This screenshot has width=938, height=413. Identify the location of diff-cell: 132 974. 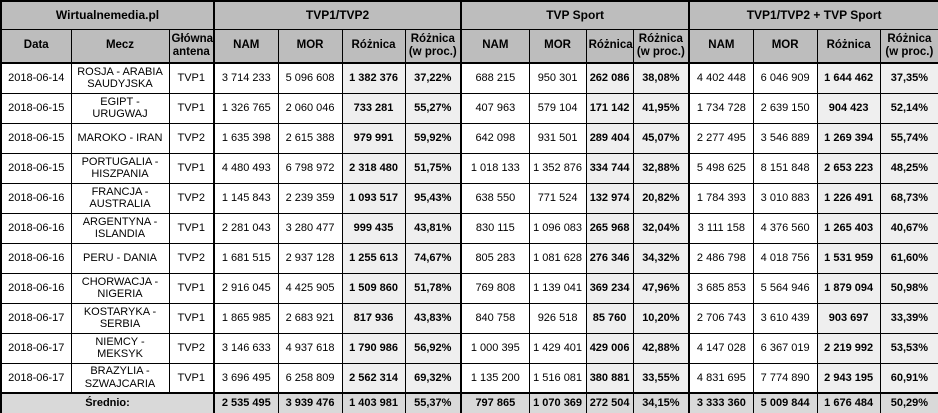
(609, 198).